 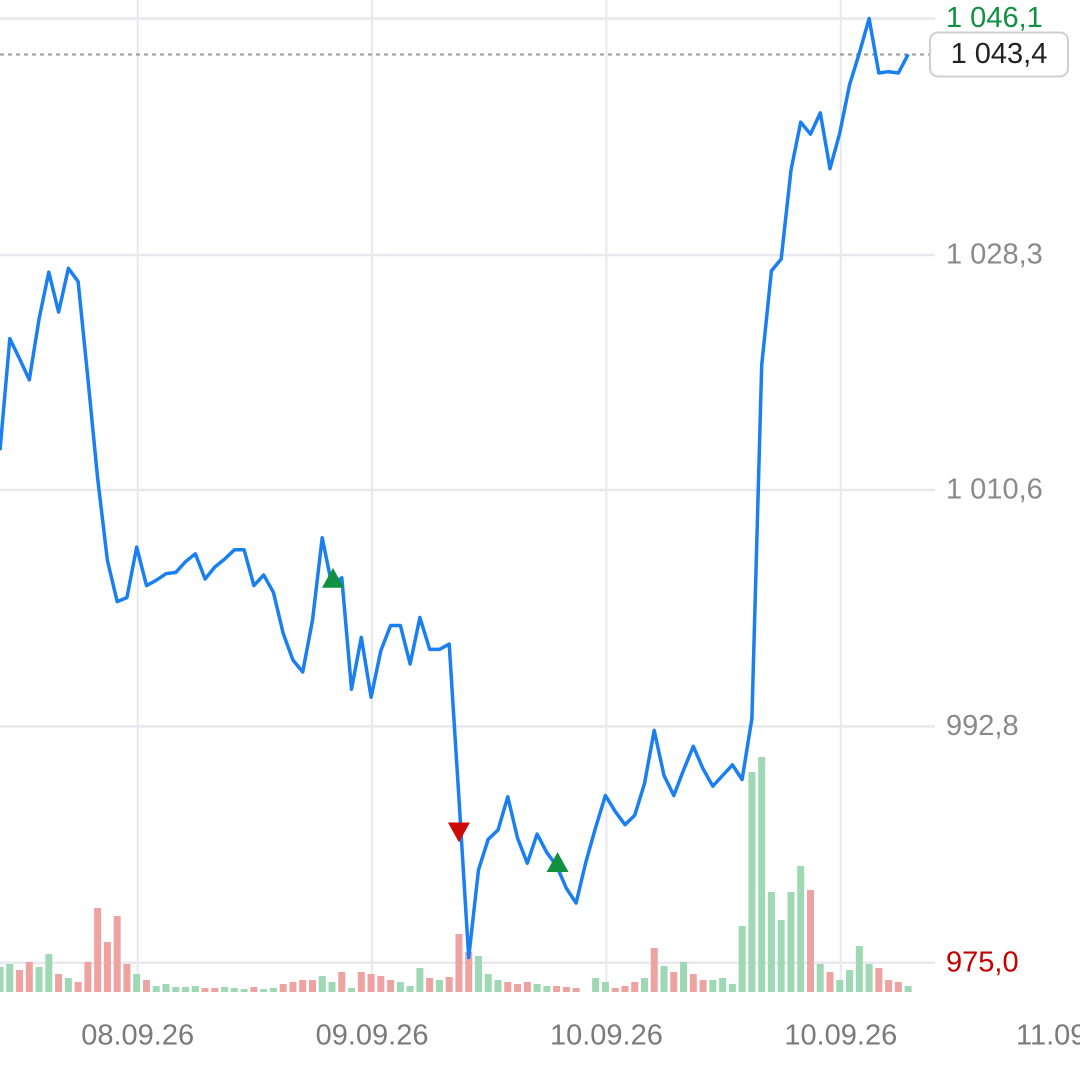 What do you see at coordinates (372, 1036) in the screenshot?
I see `x-tick-label: 09.09.26` at bounding box center [372, 1036].